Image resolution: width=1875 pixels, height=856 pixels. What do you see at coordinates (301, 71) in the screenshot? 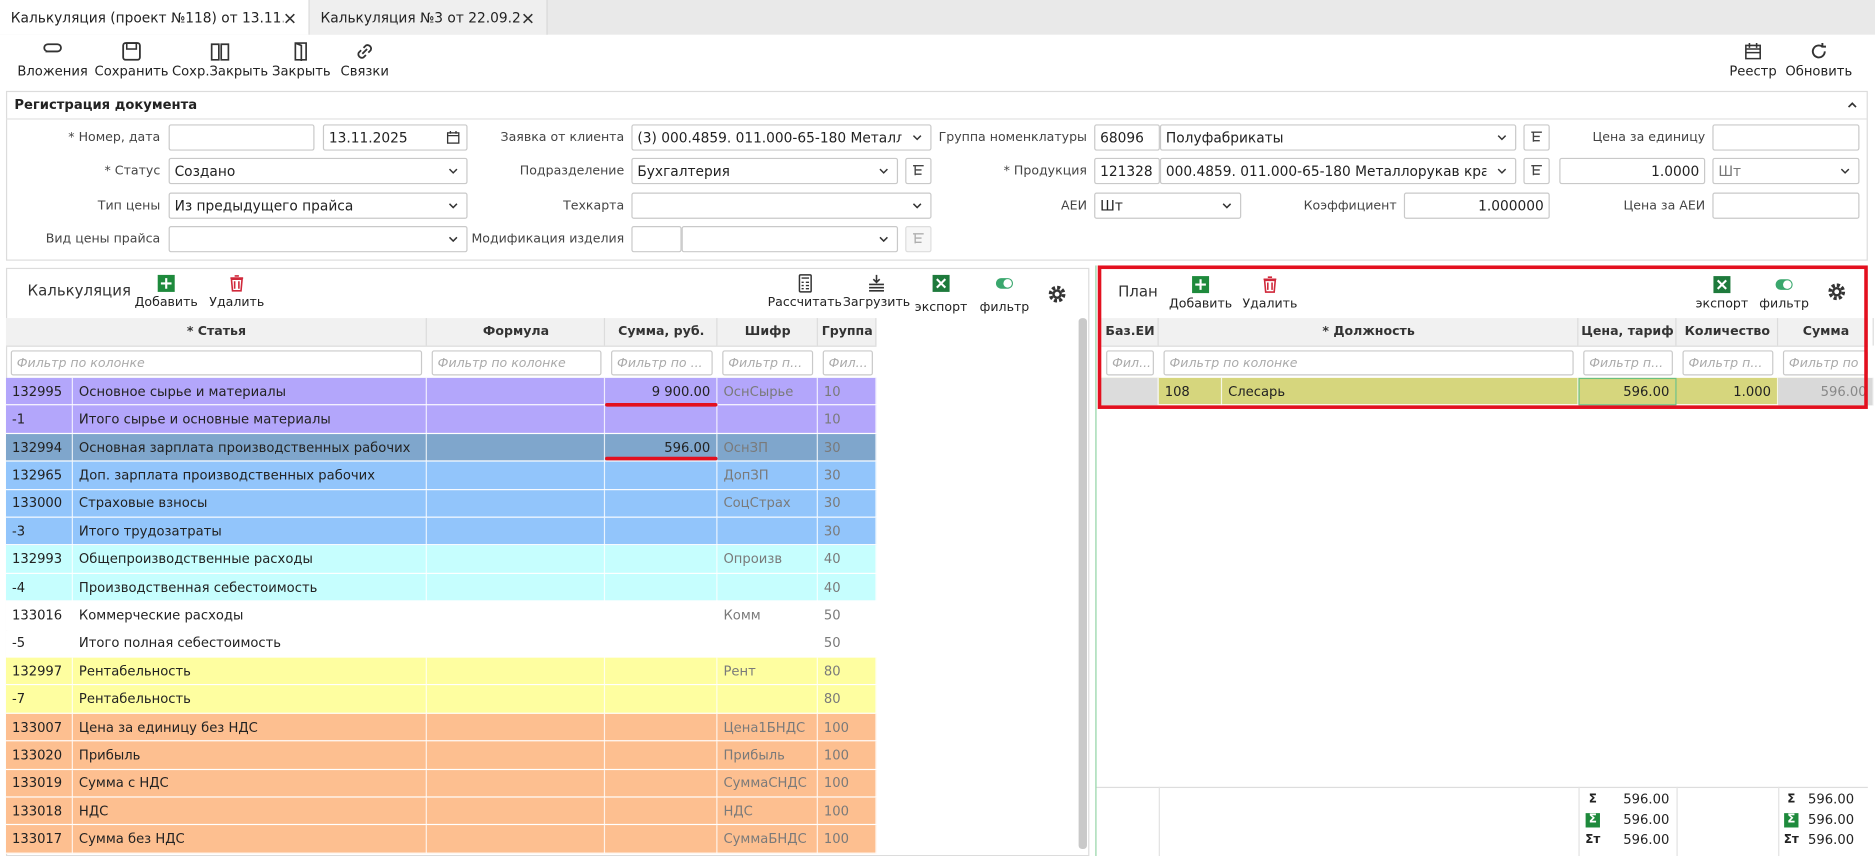
I see `toolbar-label: Закрыть` at bounding box center [301, 71].